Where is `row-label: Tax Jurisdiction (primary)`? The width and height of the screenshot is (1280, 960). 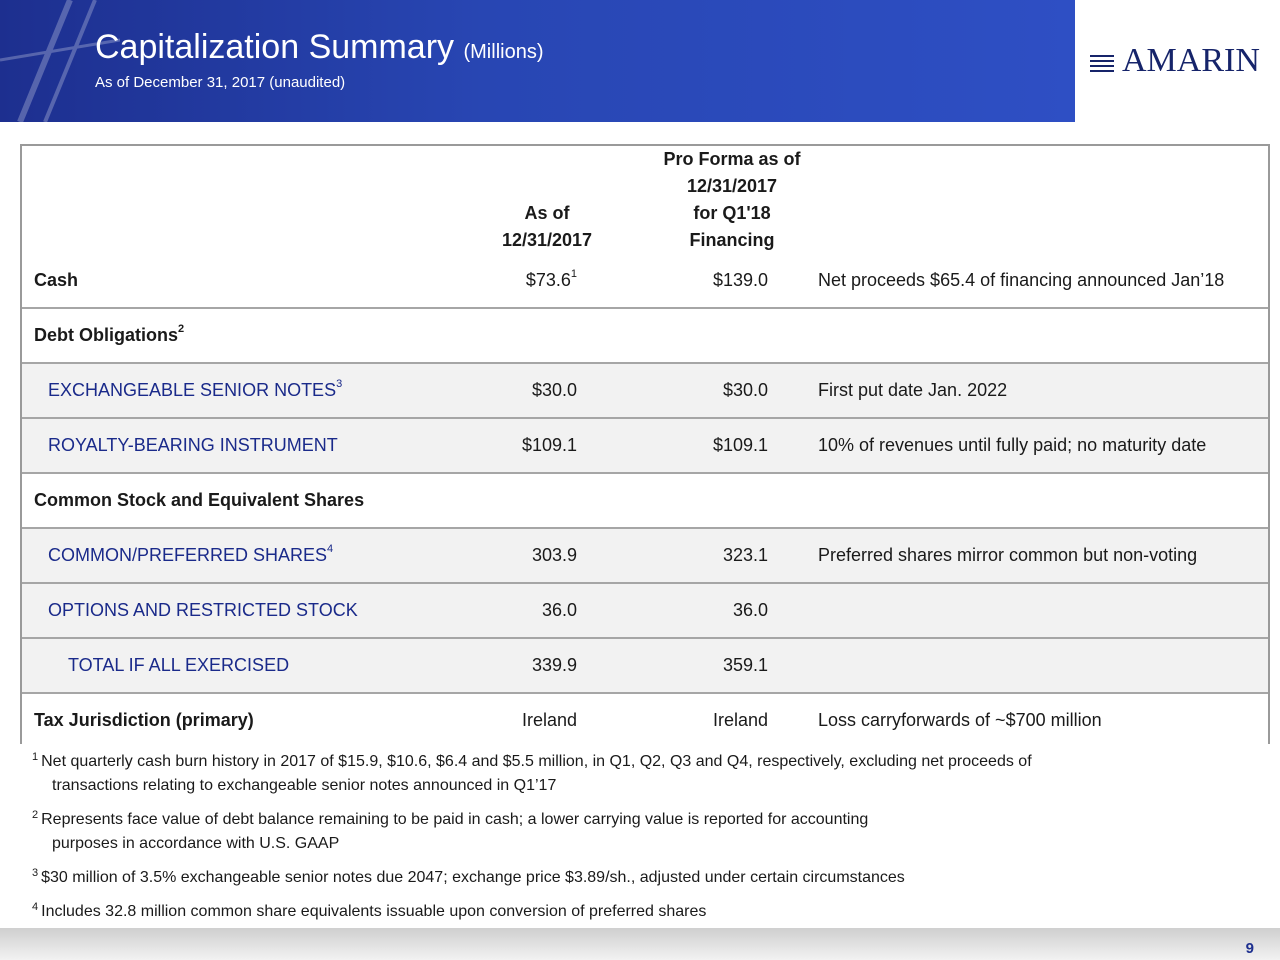 row-label: Tax Jurisdiction (primary) is located at coordinates (144, 720).